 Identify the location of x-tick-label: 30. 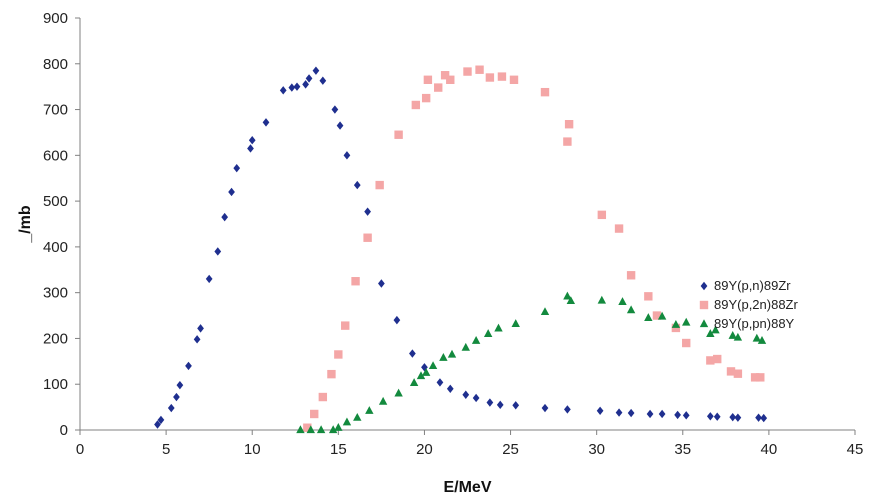
(596, 449).